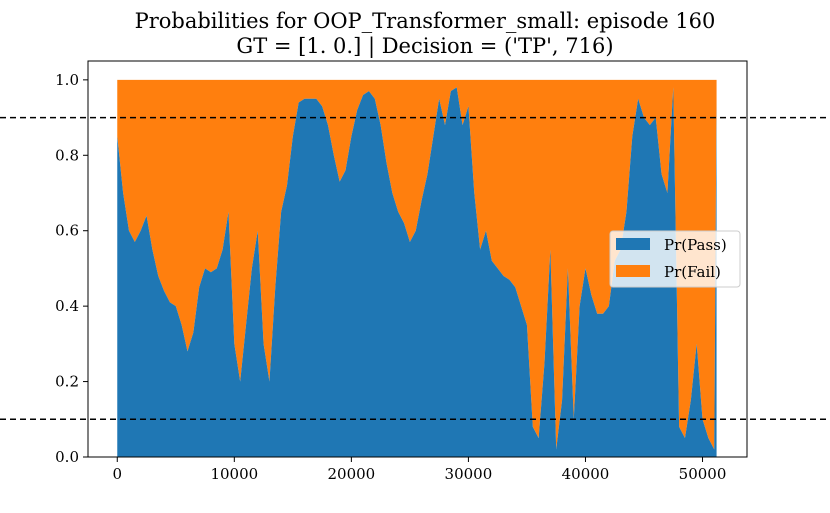  Describe the element at coordinates (71, 268) in the screenshot. I see `y-axis: 0.0 0.2 0.4 0.6 0.8 1.0` at that location.